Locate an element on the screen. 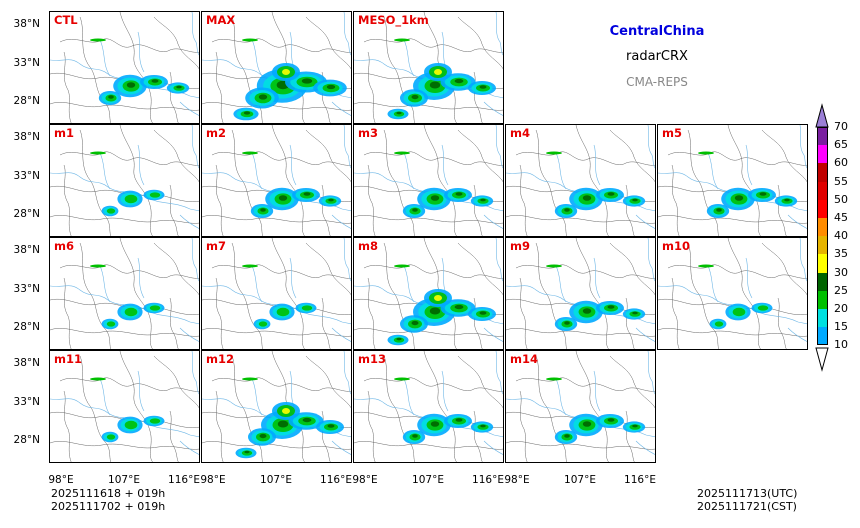 This screenshot has height=528, width=860. colorbar-label: 15 is located at coordinates (841, 327).